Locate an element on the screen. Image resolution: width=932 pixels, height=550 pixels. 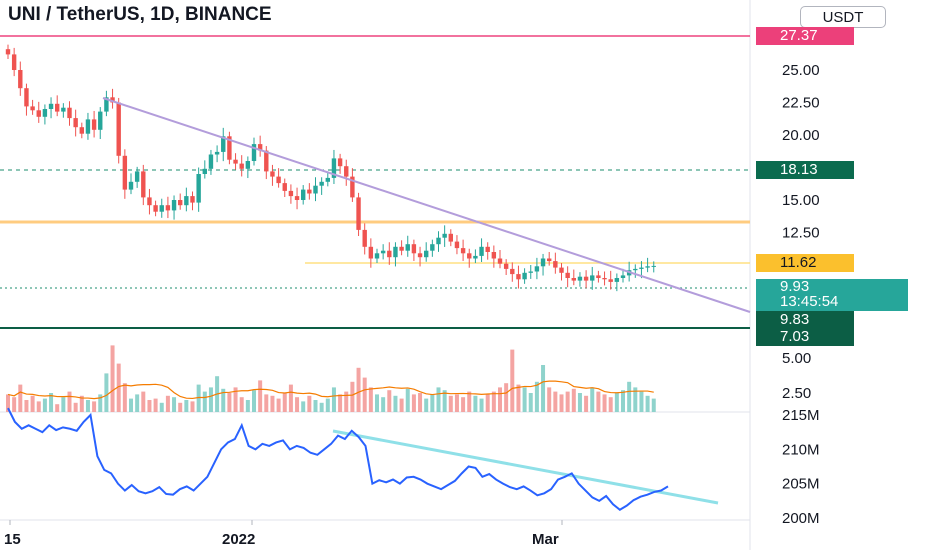
price-tick-label: 12.50 is located at coordinates (801, 233).